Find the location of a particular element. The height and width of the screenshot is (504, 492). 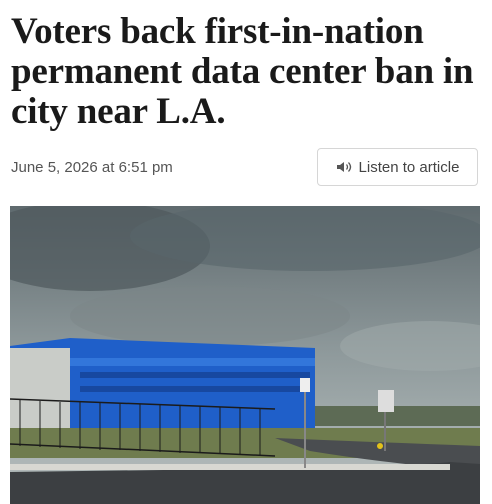

speaker-icon is located at coordinates (343, 167).